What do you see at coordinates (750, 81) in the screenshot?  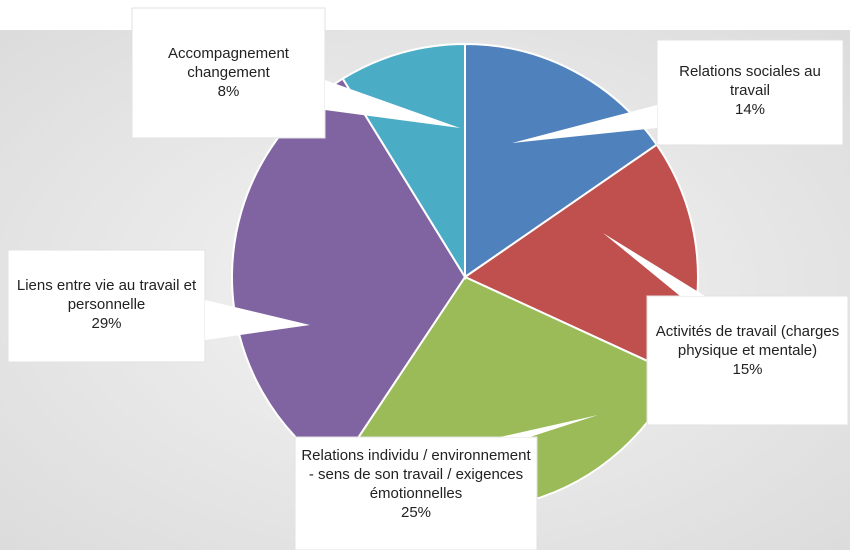 I see `category-label: Relations sociales au travail` at bounding box center [750, 81].